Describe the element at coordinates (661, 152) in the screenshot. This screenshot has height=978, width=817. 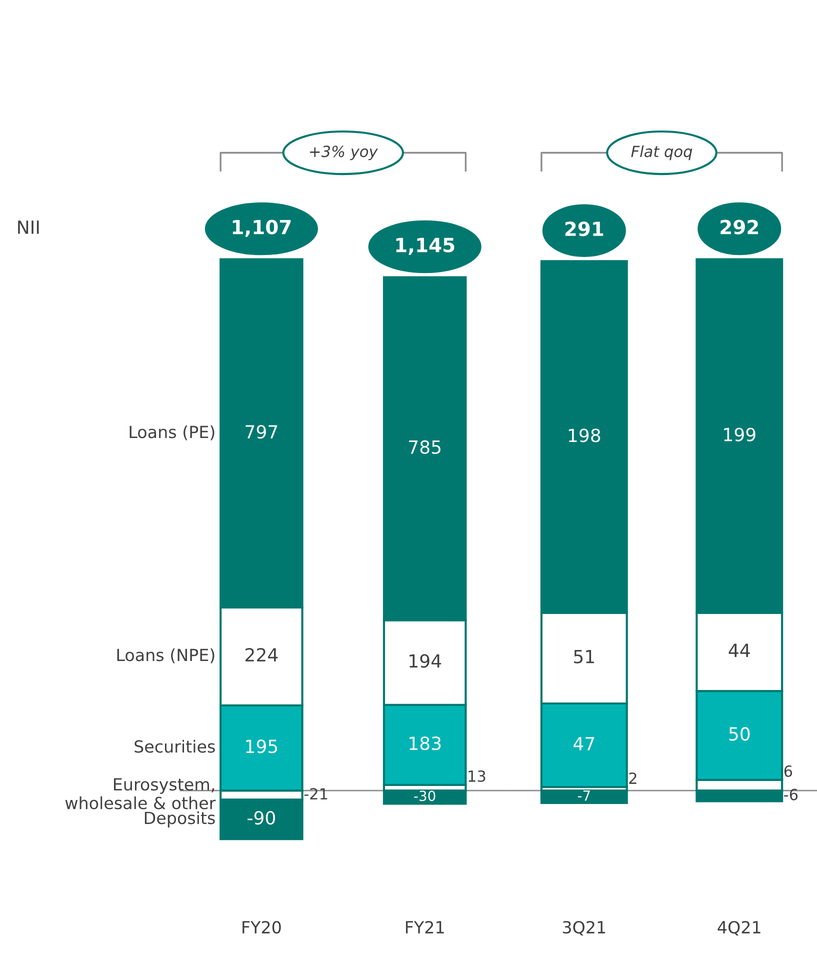
I see `text: Flat qoq` at that location.